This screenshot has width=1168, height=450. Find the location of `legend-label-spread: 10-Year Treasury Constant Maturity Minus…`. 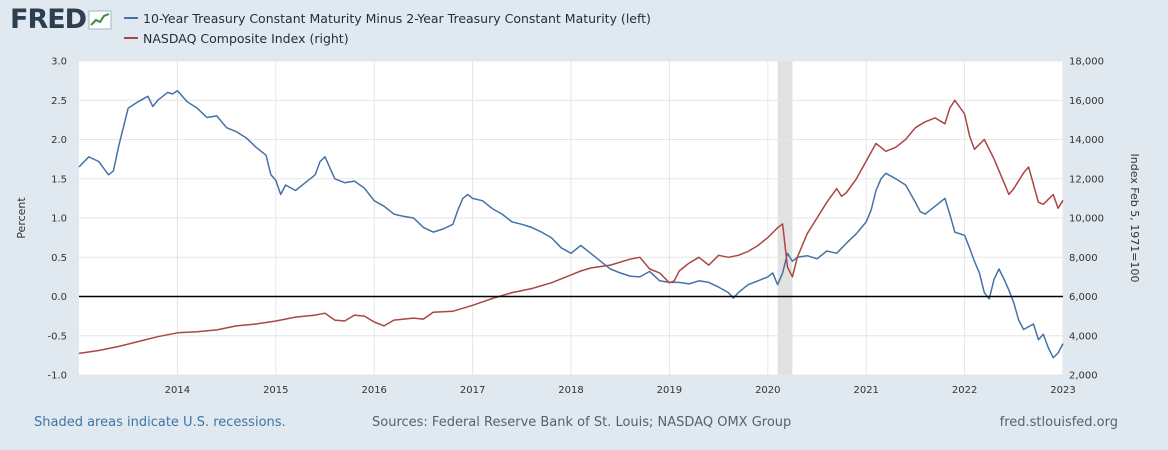

legend-label-spread: 10-Year Treasury Constant Maturity Minus… is located at coordinates (397, 18).